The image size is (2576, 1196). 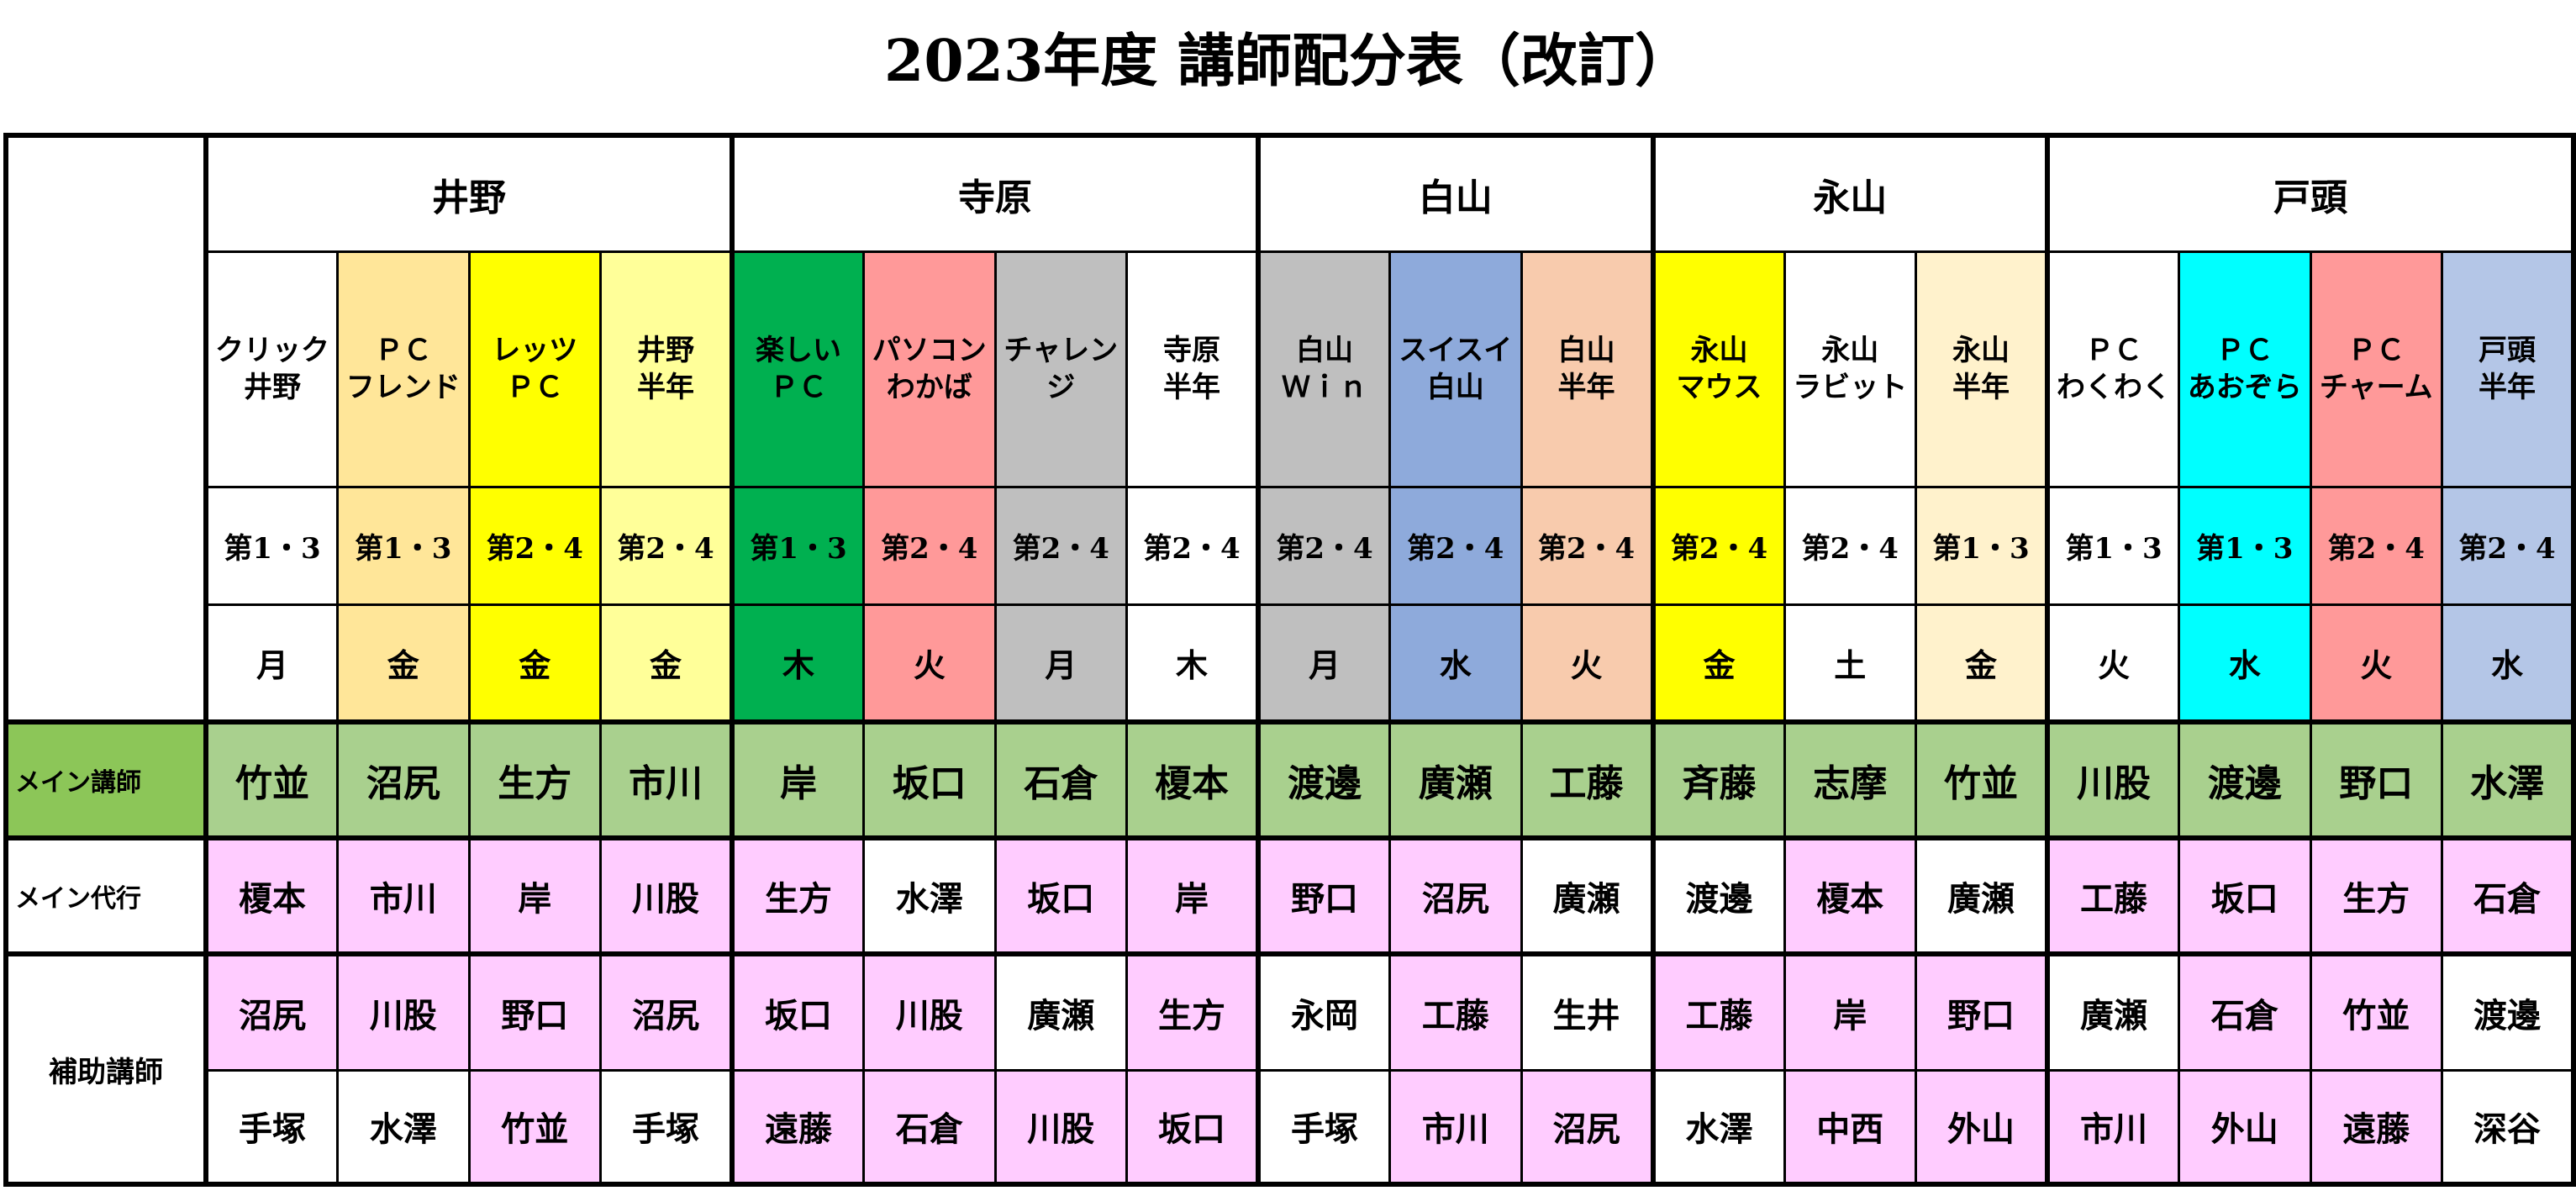 I want to click on assistant-teacher-cell: 外山, so click(x=1982, y=1127).